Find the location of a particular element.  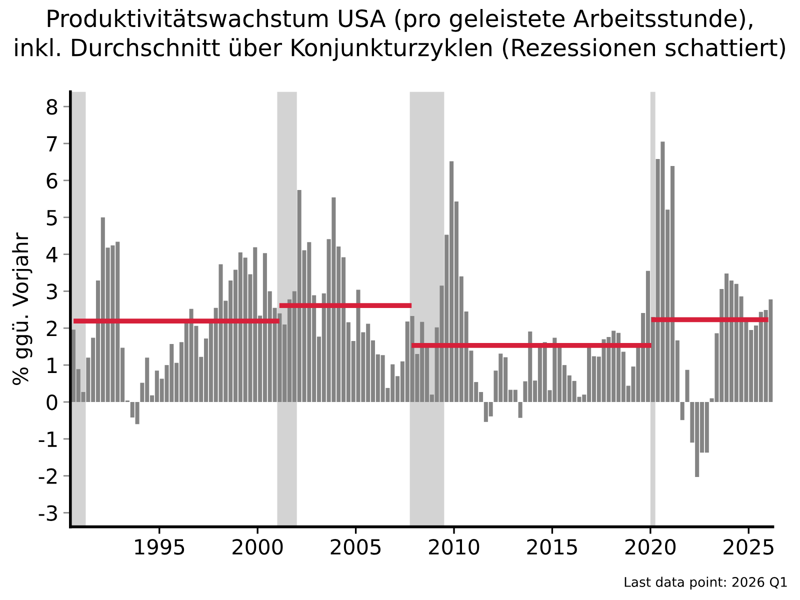

chart-title: Produktivitätswachstum USA (pro geleistete Arbeitsstunde), inkl. Durchschnitt über Konjunkturzyklen (Rezessionen schattiert) is located at coordinates (400, 35).